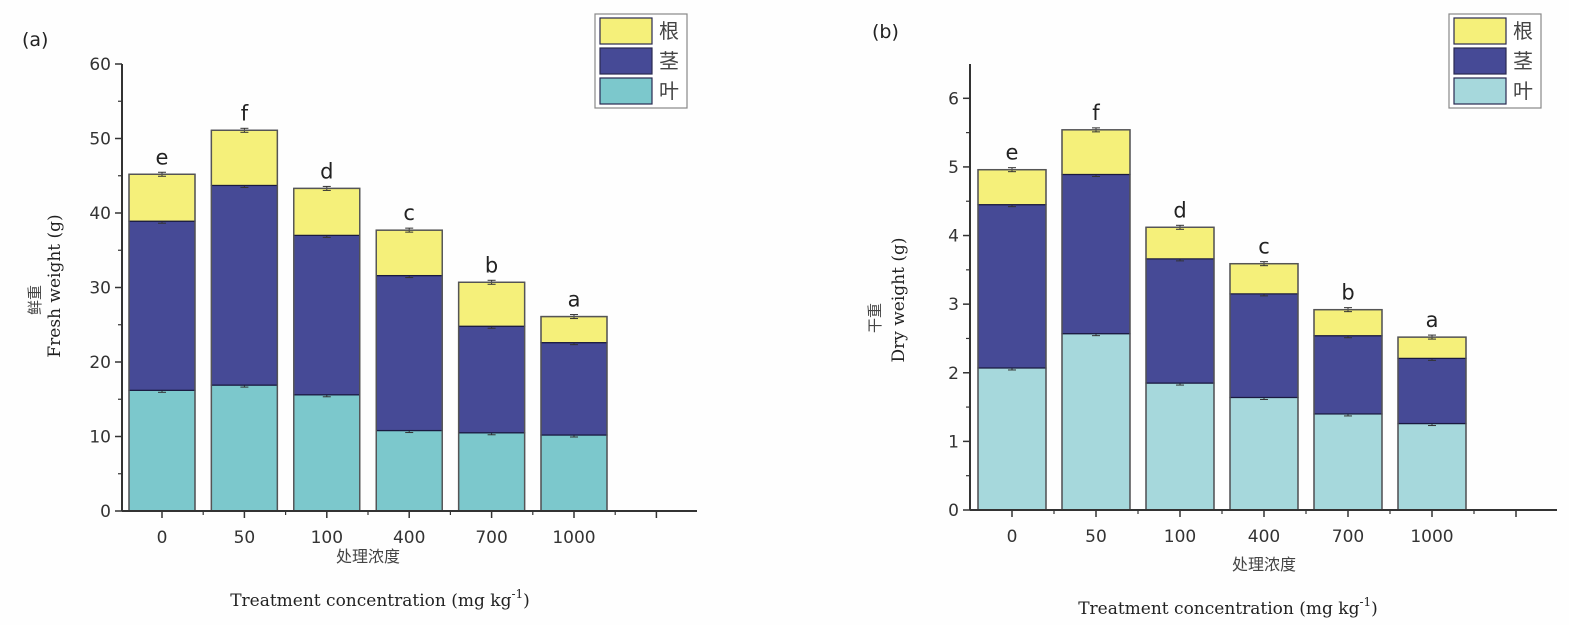 The image size is (1569, 625). I want to click on y-tick-label: 40, so click(100, 214).